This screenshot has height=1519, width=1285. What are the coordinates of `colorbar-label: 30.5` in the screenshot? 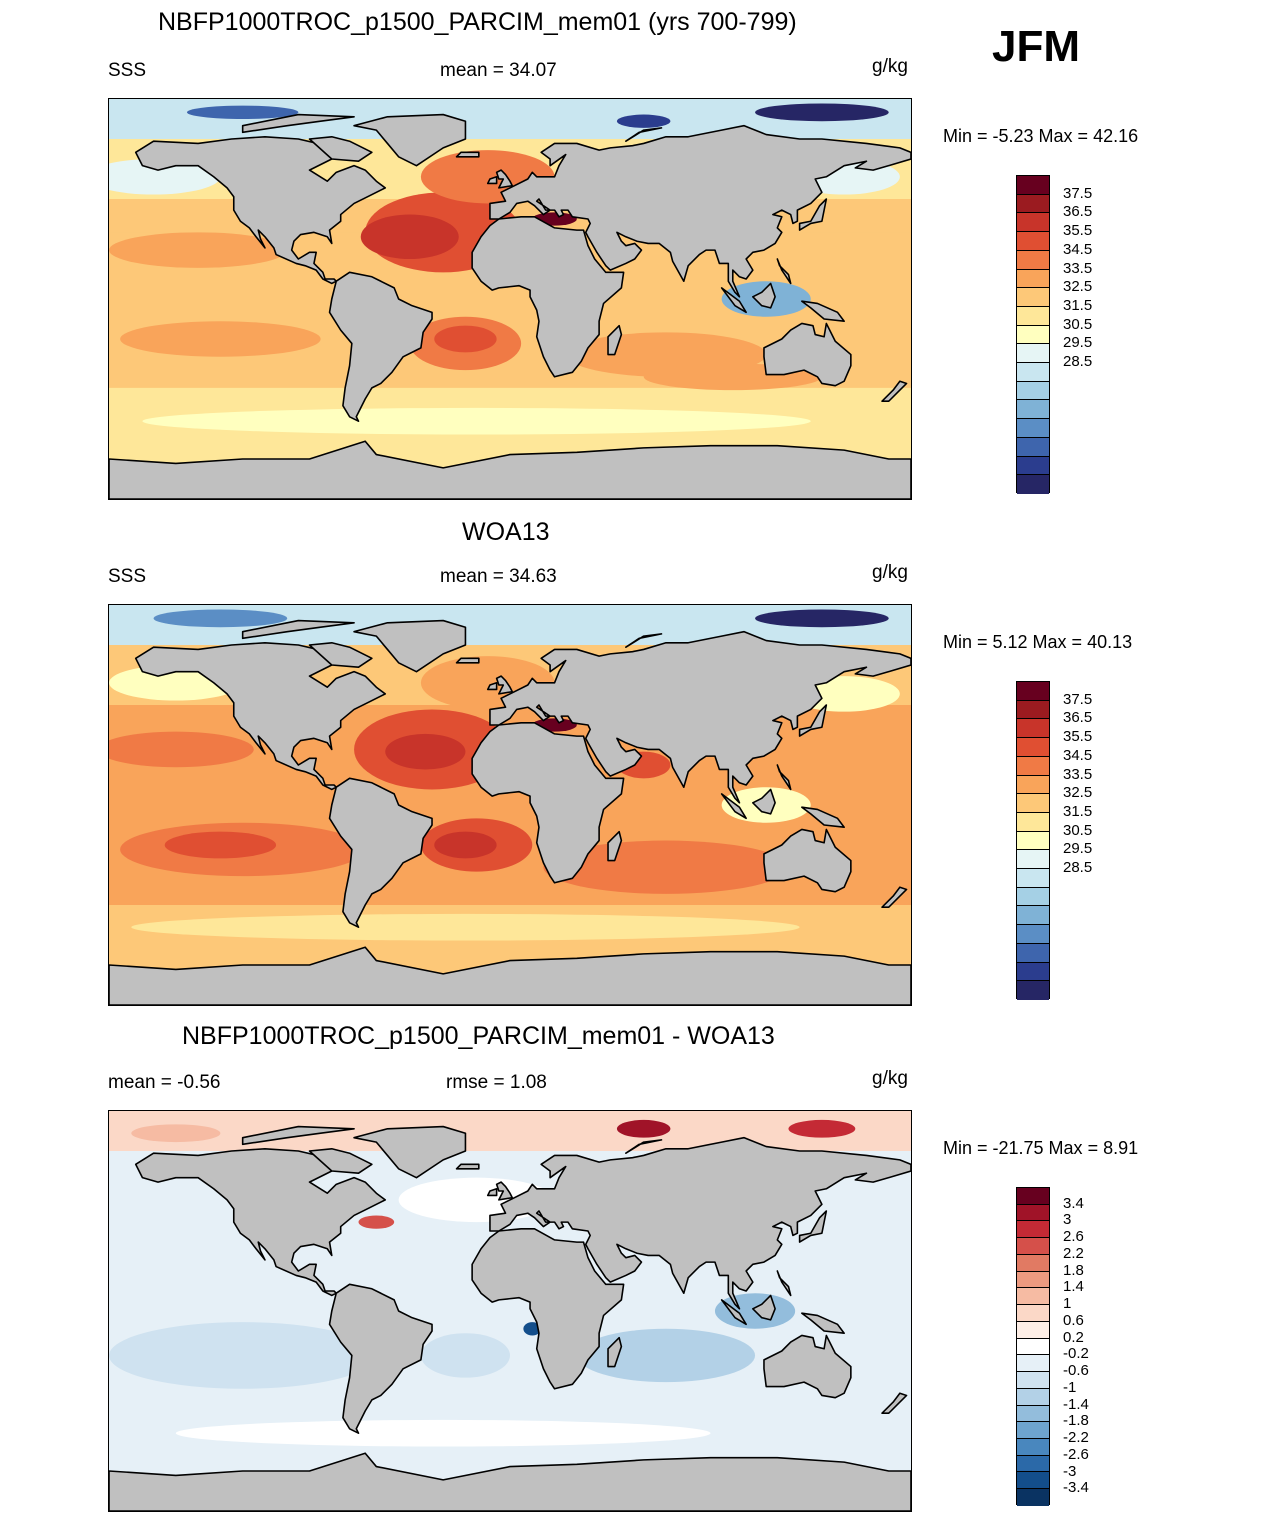 It's located at (1078, 830).